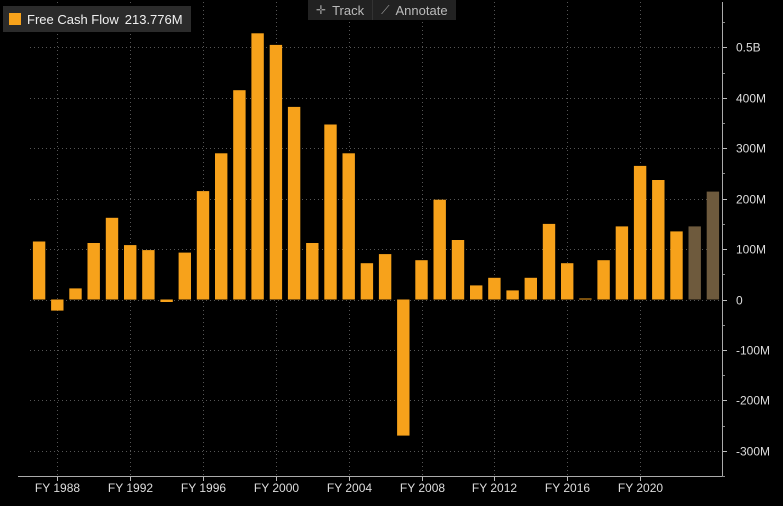 The image size is (783, 506). Describe the element at coordinates (748, 48) in the screenshot. I see `y-tick-label: 0.5B` at that location.